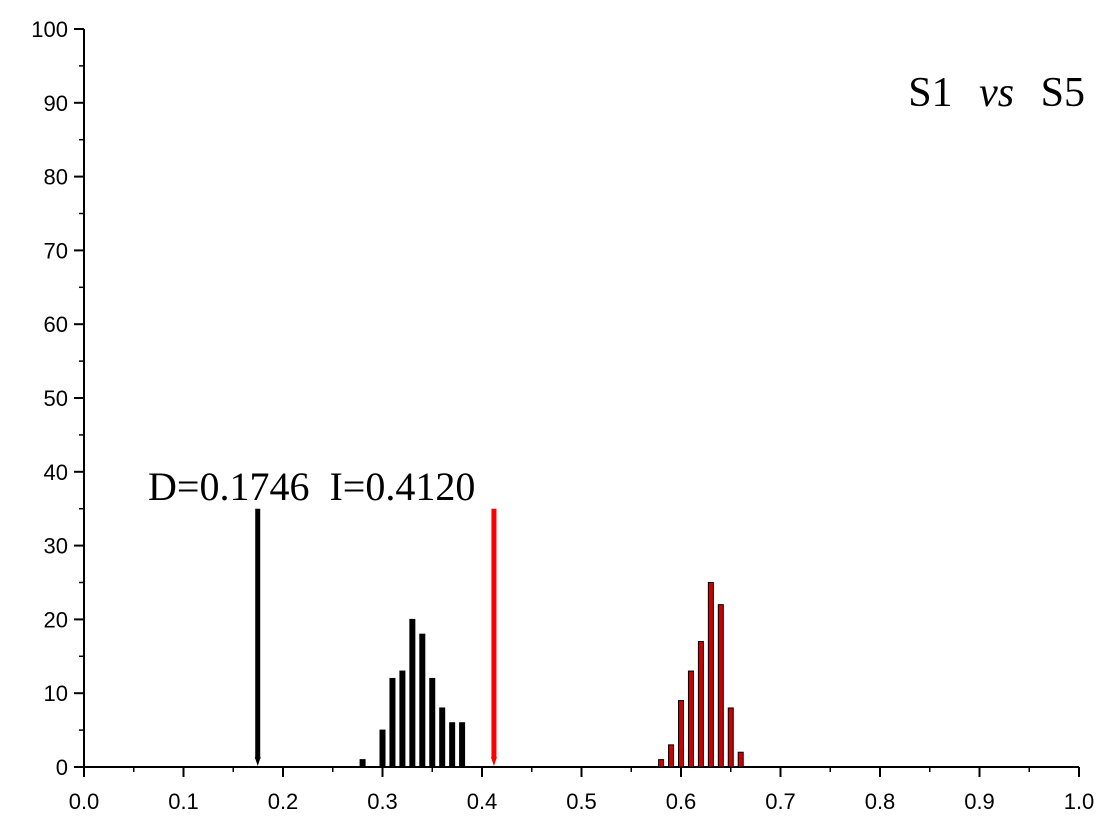 The height and width of the screenshot is (823, 1109). Describe the element at coordinates (283, 801) in the screenshot. I see `x-tick-label: 0.2` at that location.